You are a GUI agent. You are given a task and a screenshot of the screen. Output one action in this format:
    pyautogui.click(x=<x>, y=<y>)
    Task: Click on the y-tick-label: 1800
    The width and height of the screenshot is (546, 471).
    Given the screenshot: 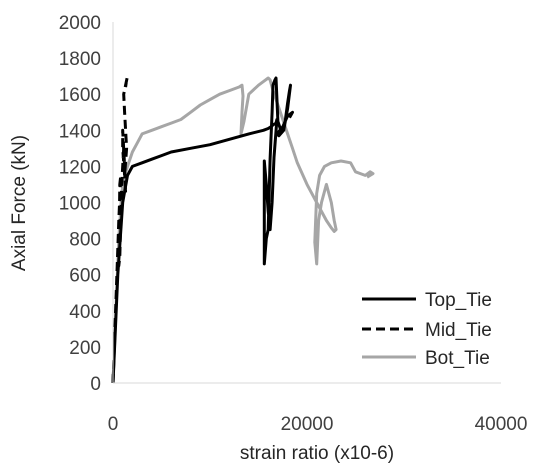 What is the action you would take?
    pyautogui.click(x=80, y=59)
    